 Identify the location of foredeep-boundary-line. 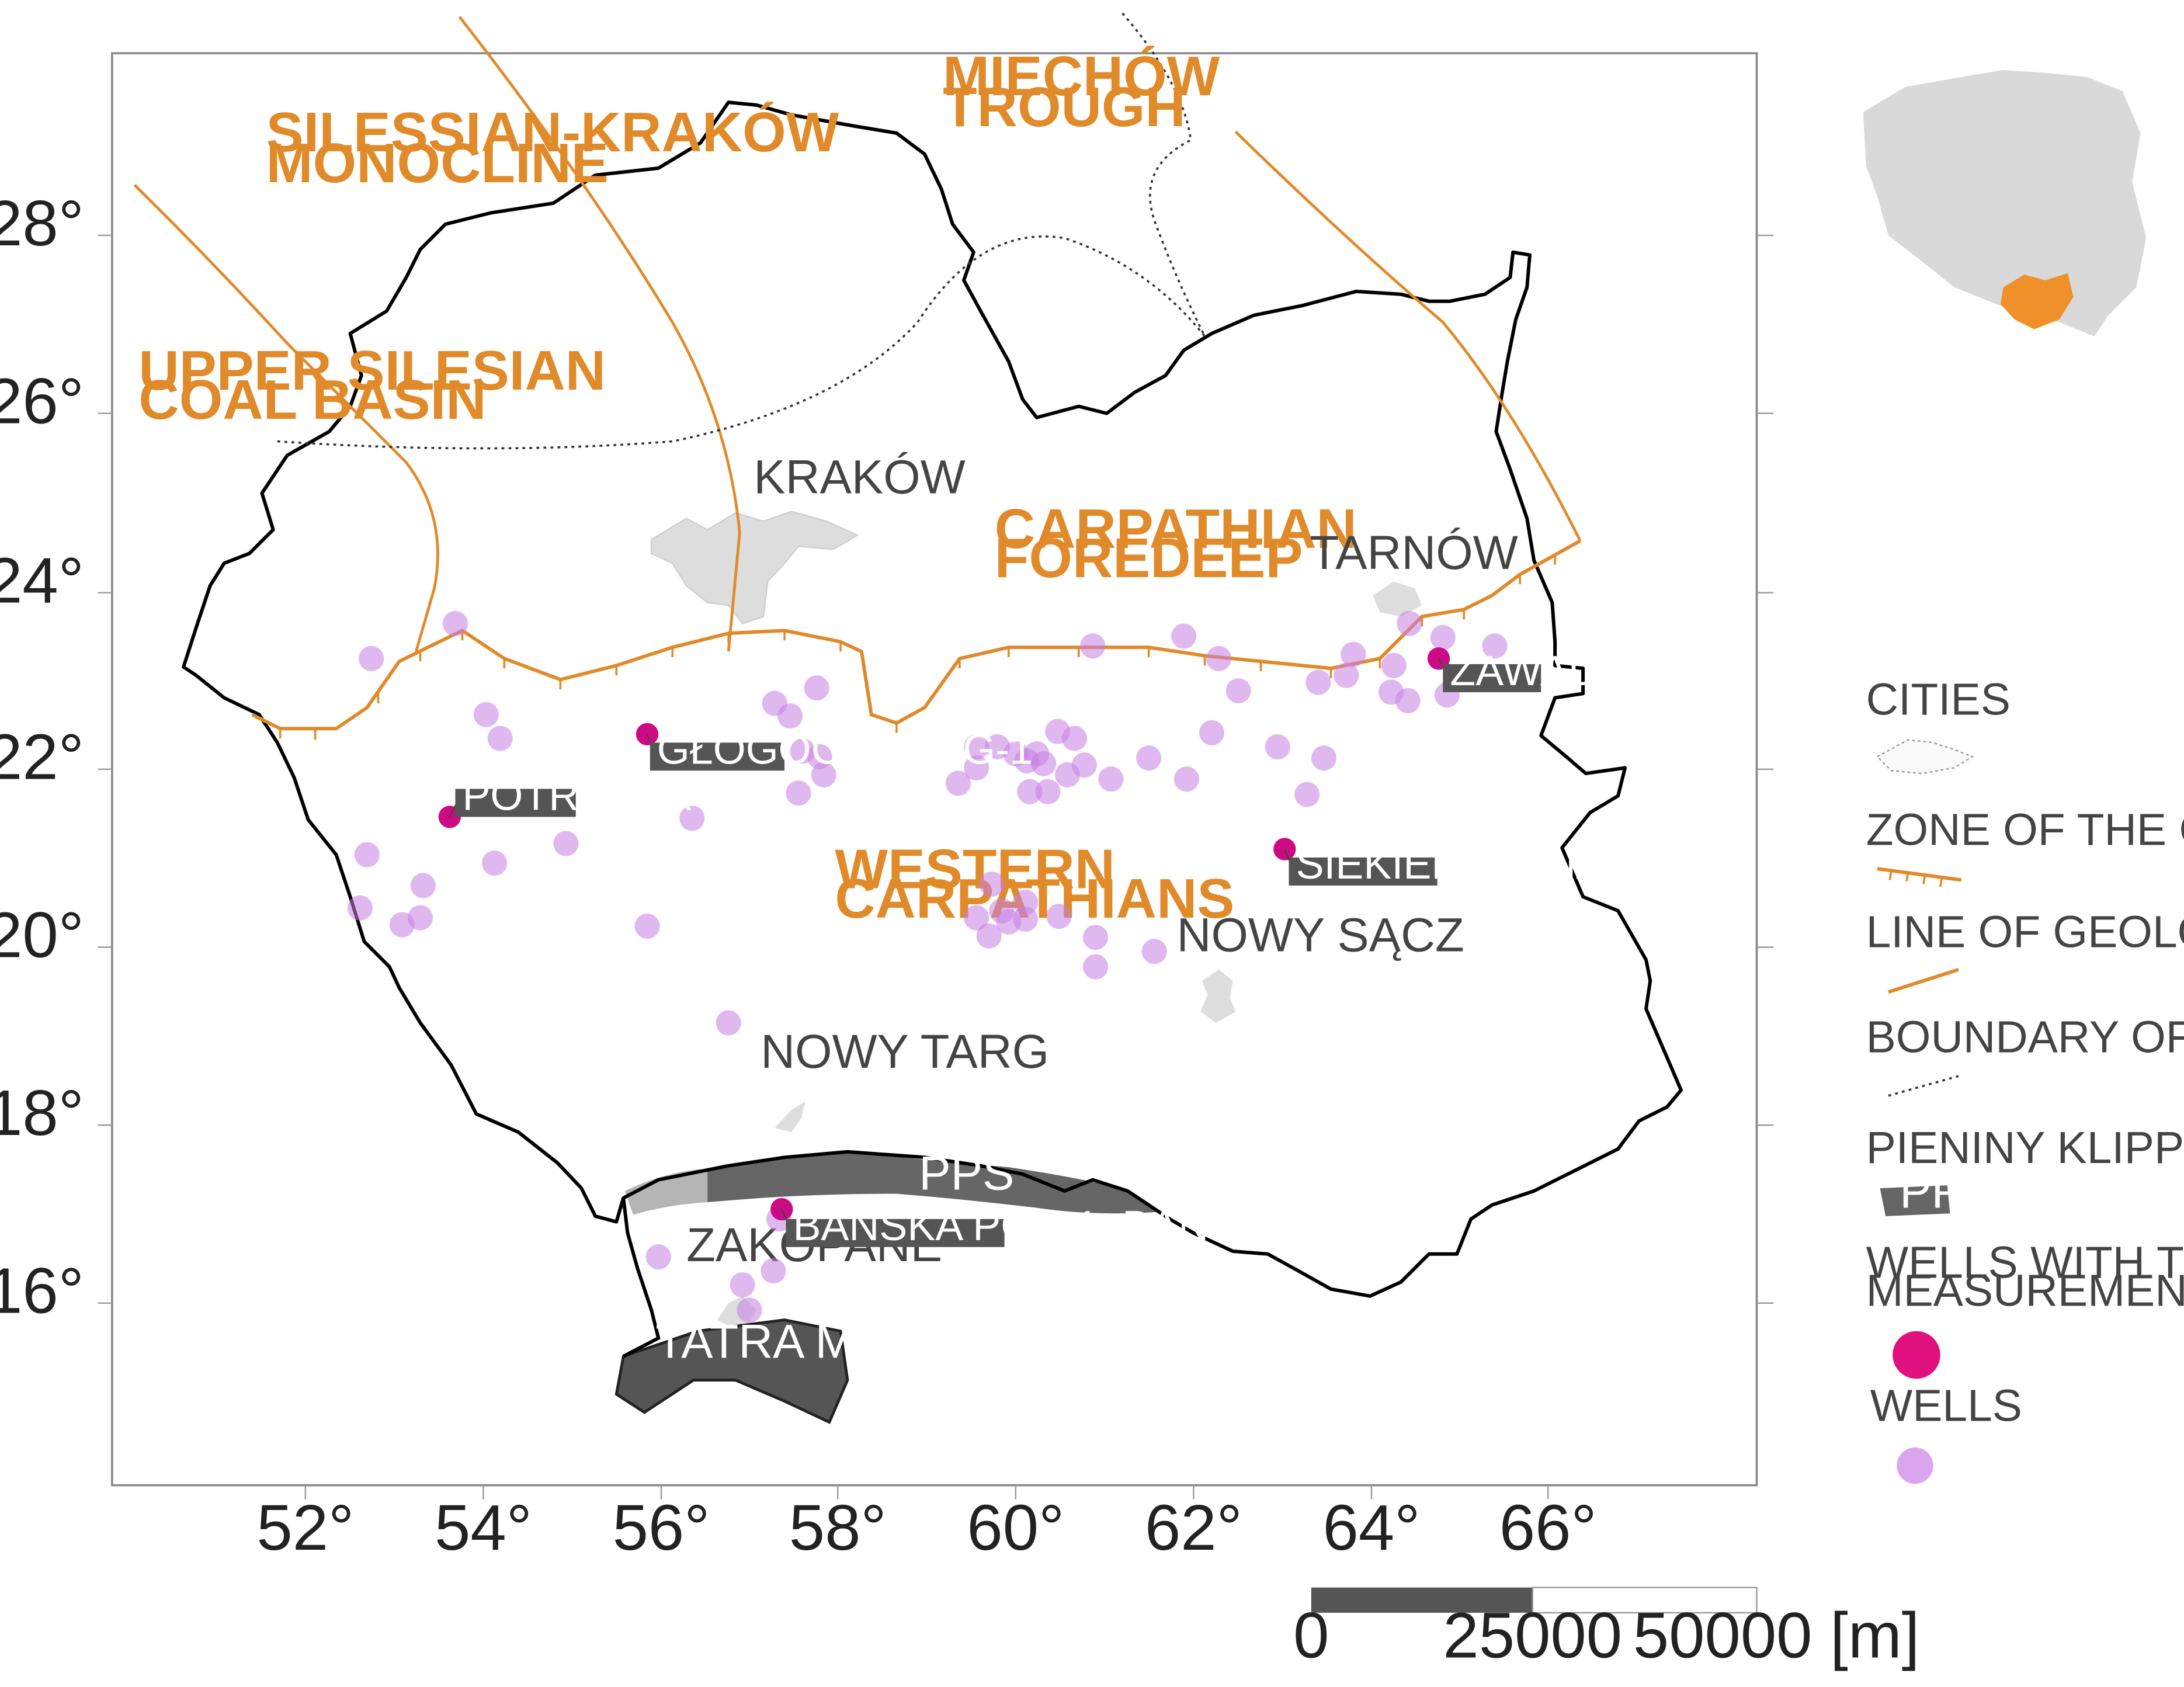
(741, 230).